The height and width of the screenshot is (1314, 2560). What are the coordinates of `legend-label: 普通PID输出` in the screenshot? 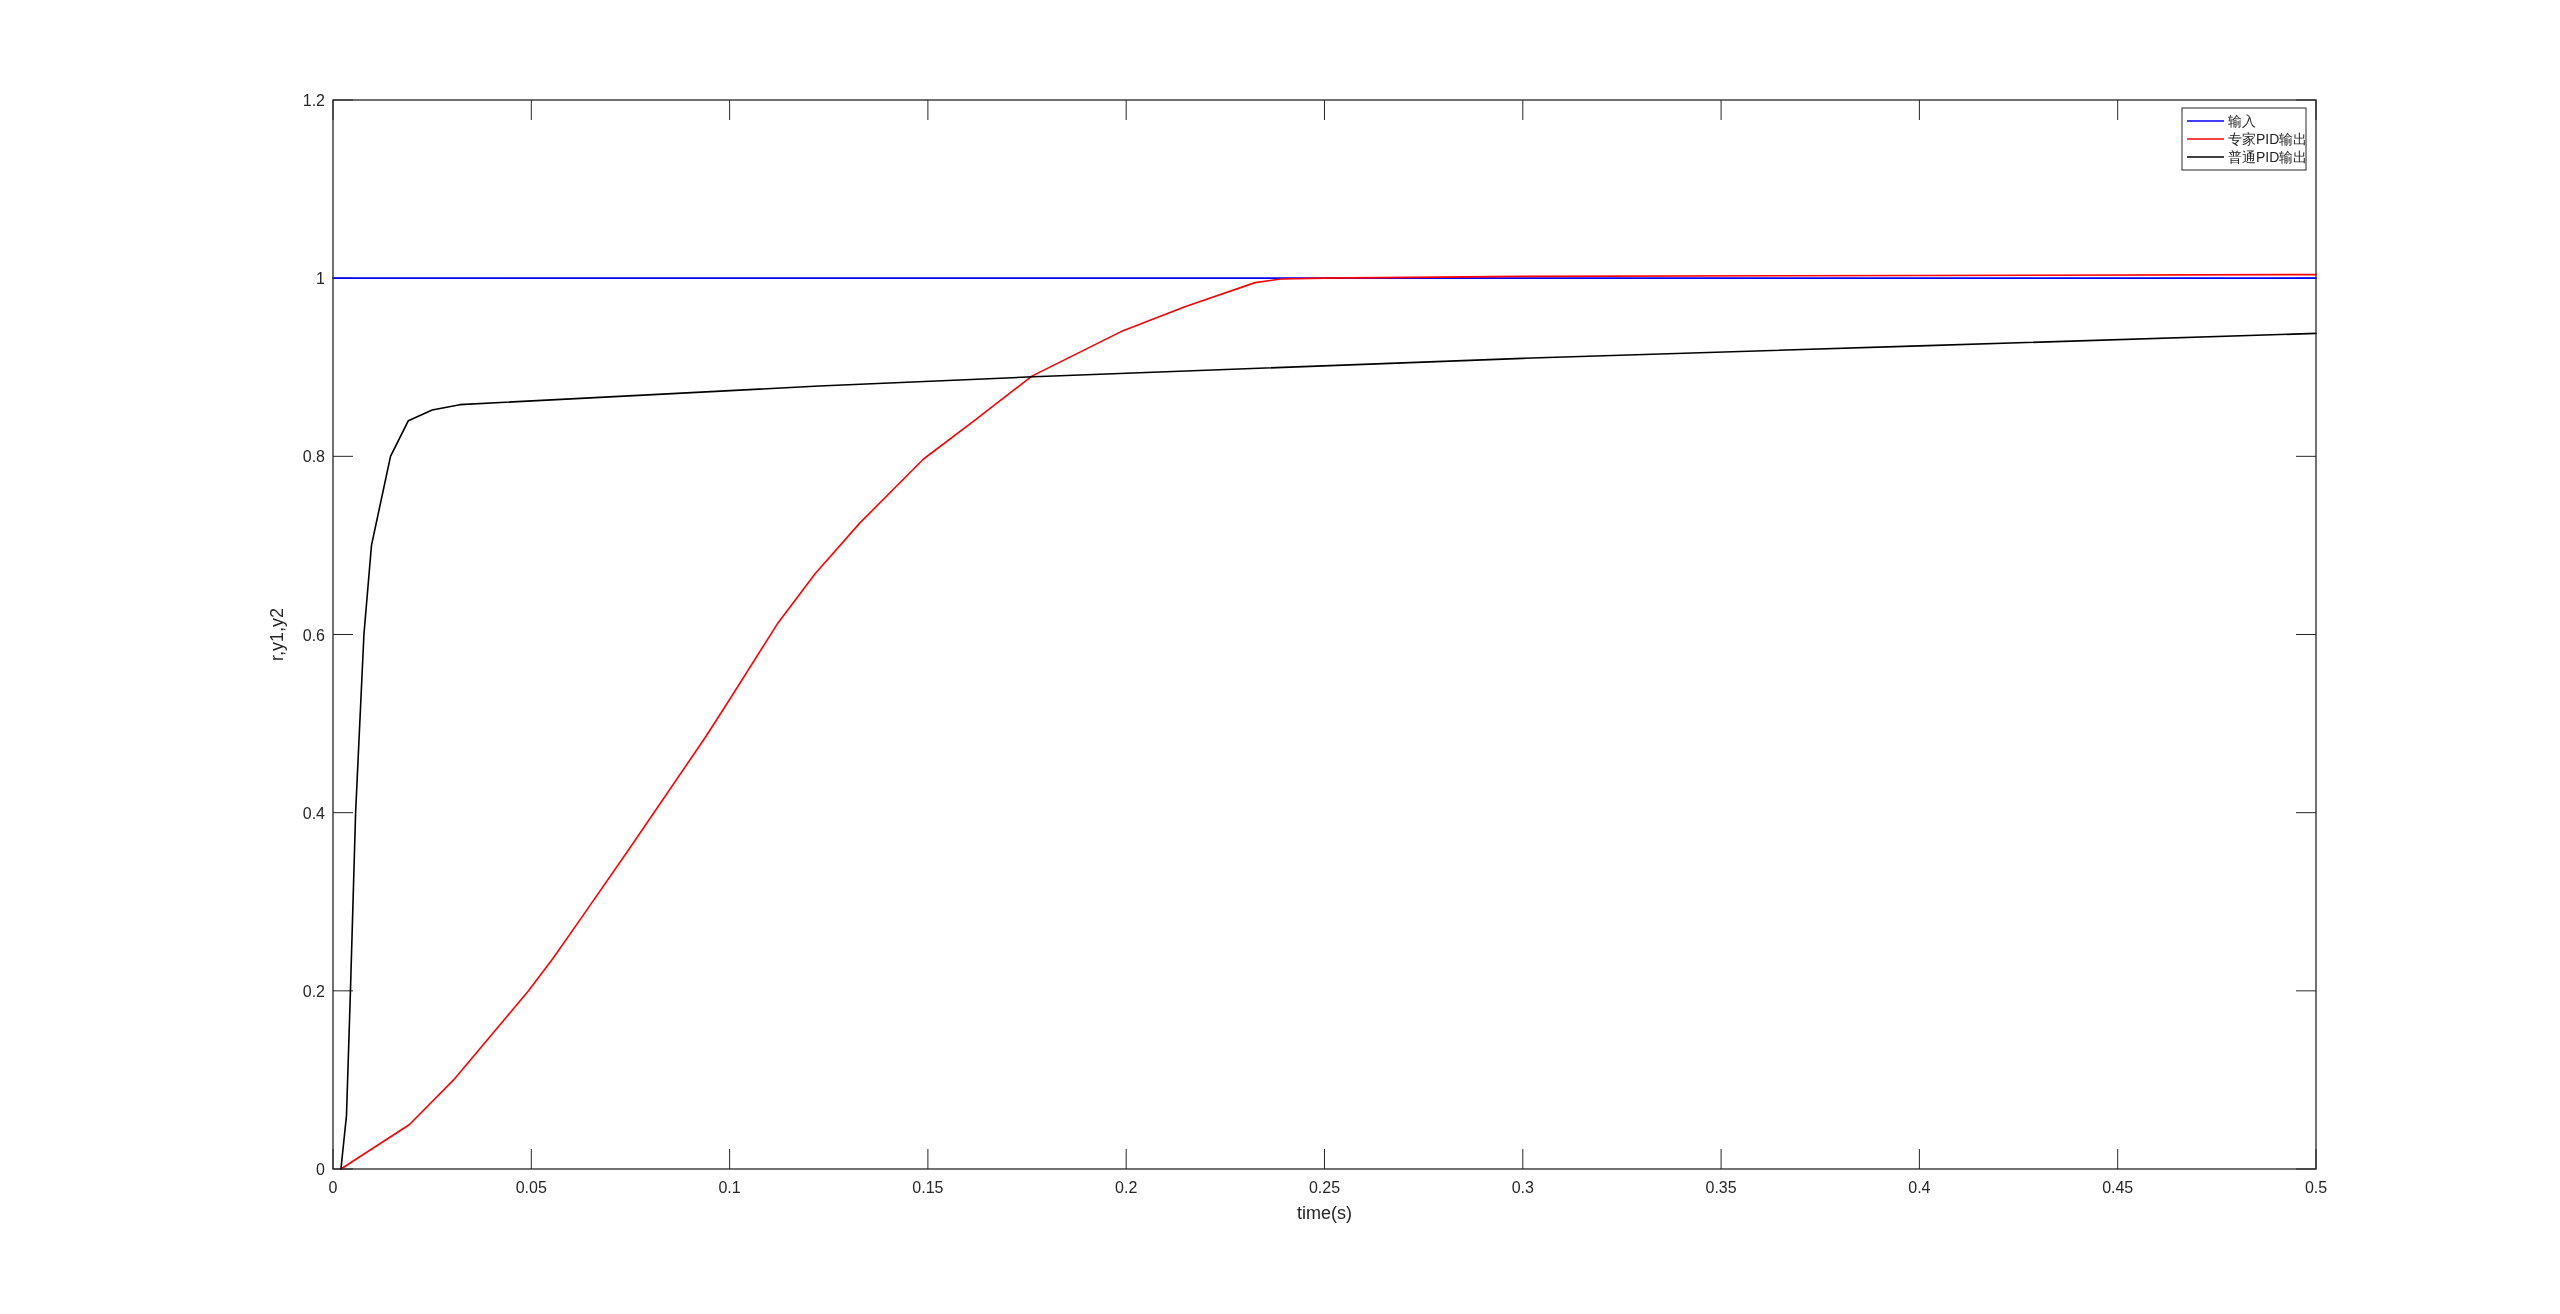 It's located at (2268, 157).